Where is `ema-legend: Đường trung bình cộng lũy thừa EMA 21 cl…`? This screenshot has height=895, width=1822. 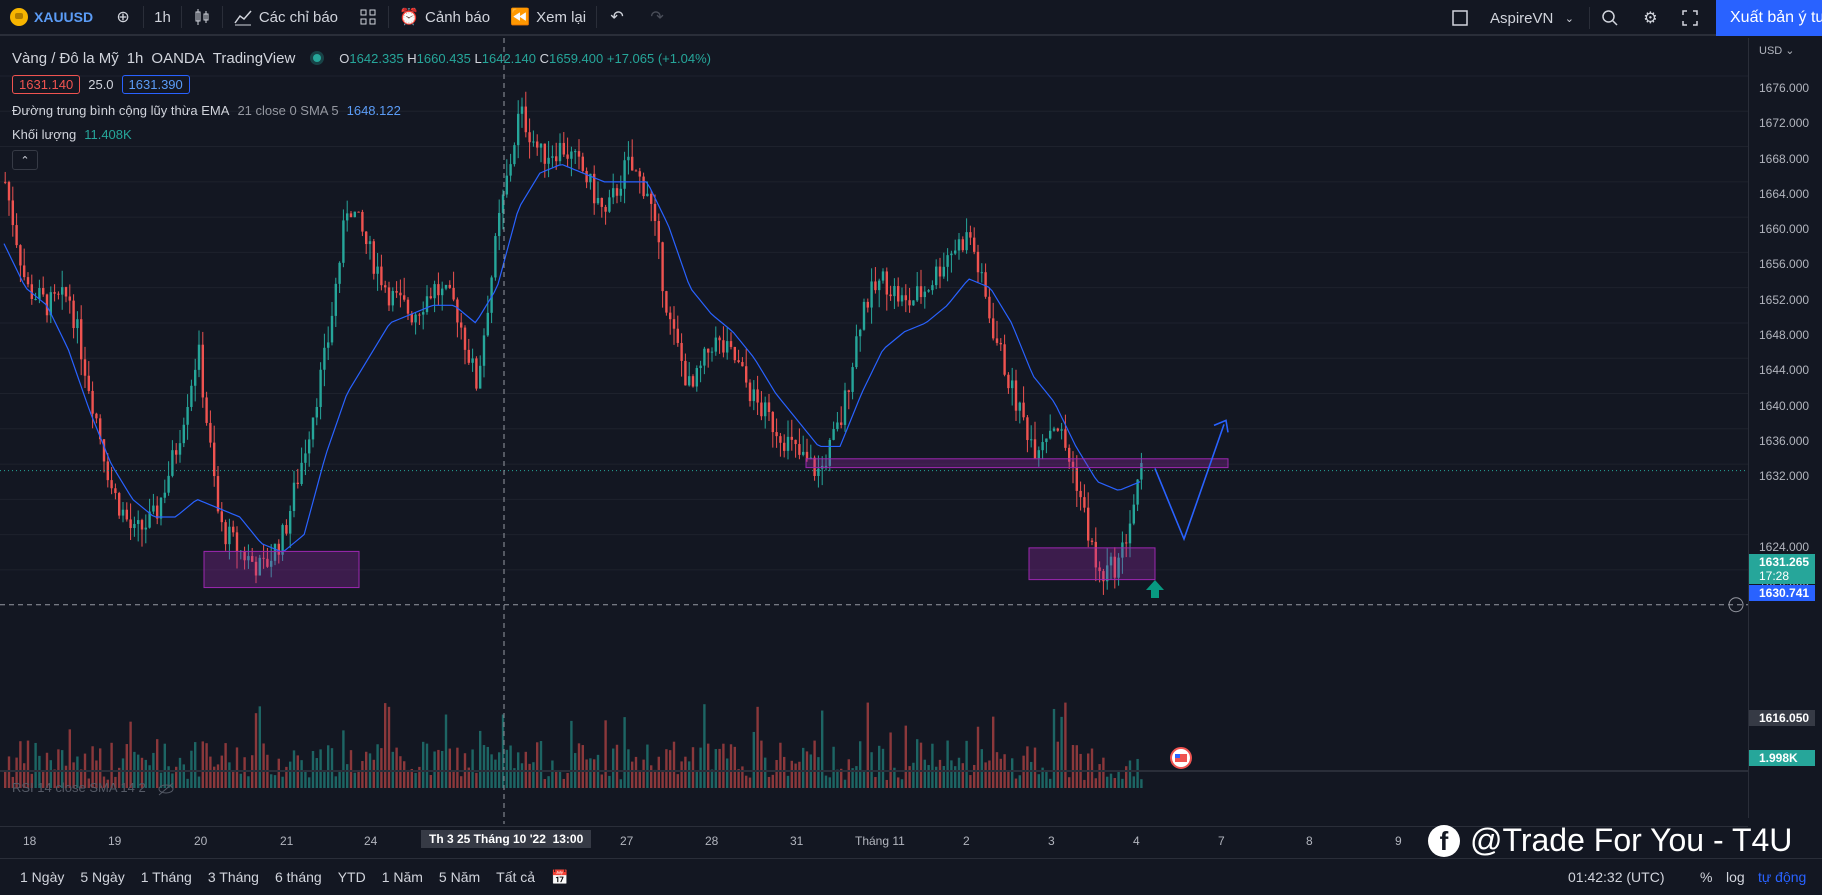 ema-legend: Đường trung bình cộng lũy thừa EMA 21 cl… is located at coordinates (361, 110).